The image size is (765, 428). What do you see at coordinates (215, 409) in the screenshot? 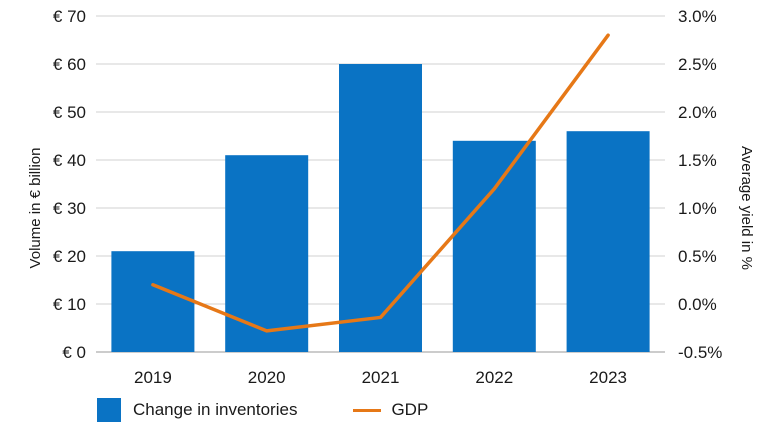
I see `legend-bar-label: Change in inventories` at bounding box center [215, 409].